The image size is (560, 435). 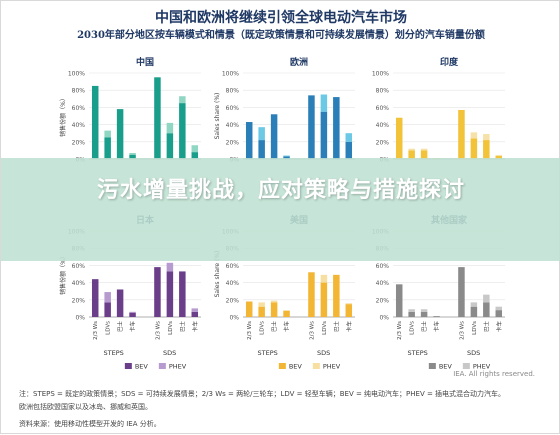 I want to click on y-axis-label: Sales share (%), so click(x=217, y=274).